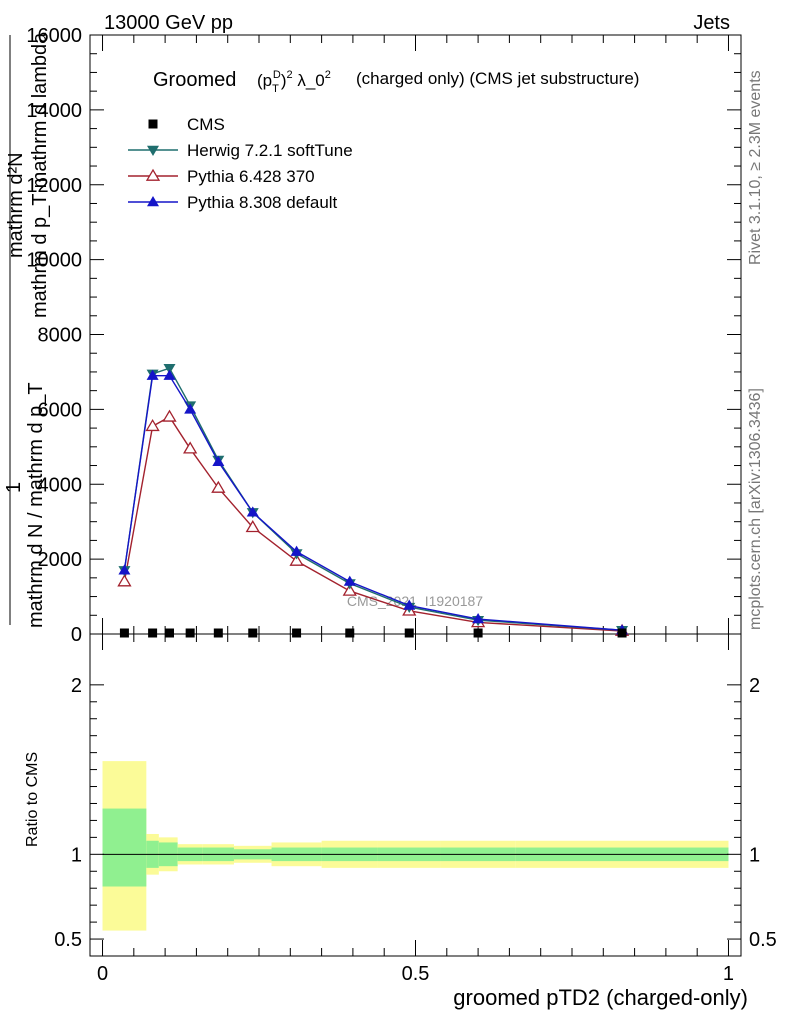 This screenshot has height=1024, width=786. What do you see at coordinates (168, 23) in the screenshot?
I see `energy-label: 13000 GeV pp` at bounding box center [168, 23].